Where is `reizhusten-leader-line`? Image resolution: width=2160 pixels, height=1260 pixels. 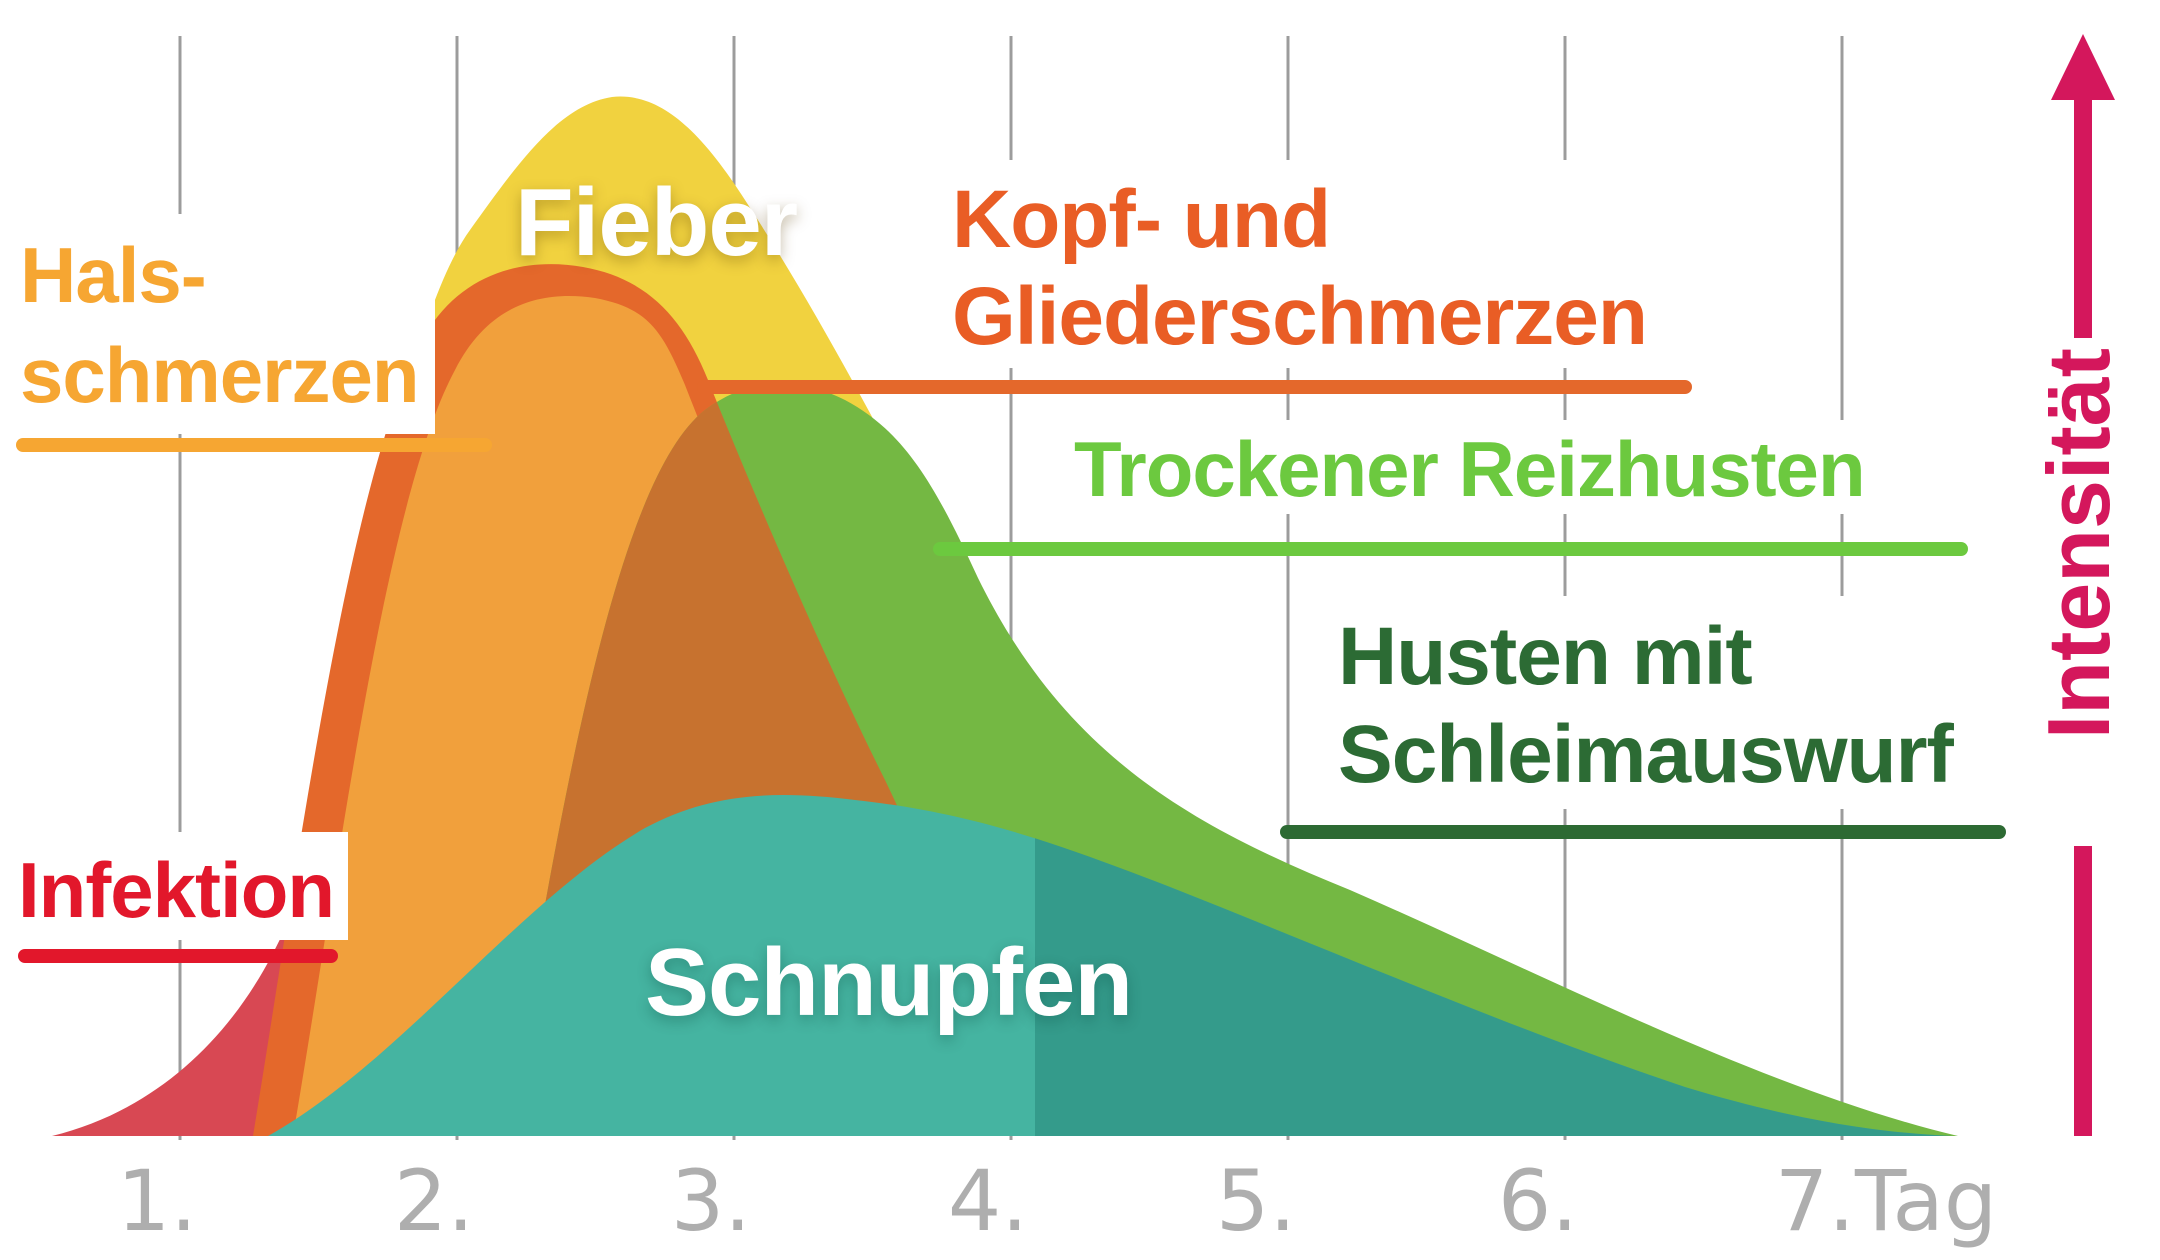 reizhusten-leader-line is located at coordinates (1450, 549).